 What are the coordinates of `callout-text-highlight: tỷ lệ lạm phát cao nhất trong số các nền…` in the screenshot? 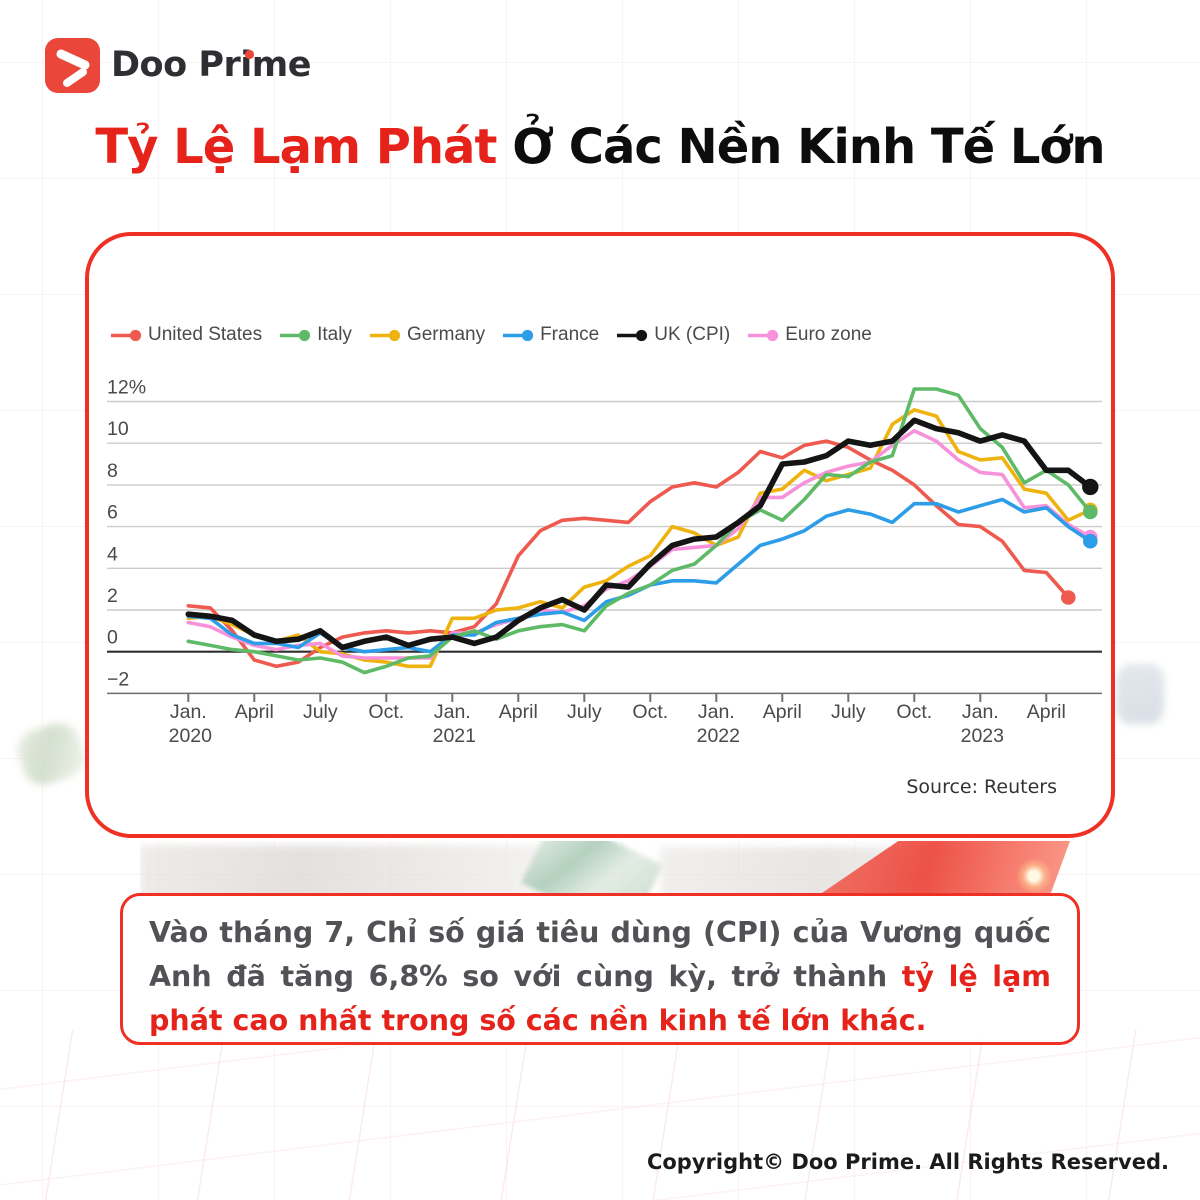 It's located at (600, 998).